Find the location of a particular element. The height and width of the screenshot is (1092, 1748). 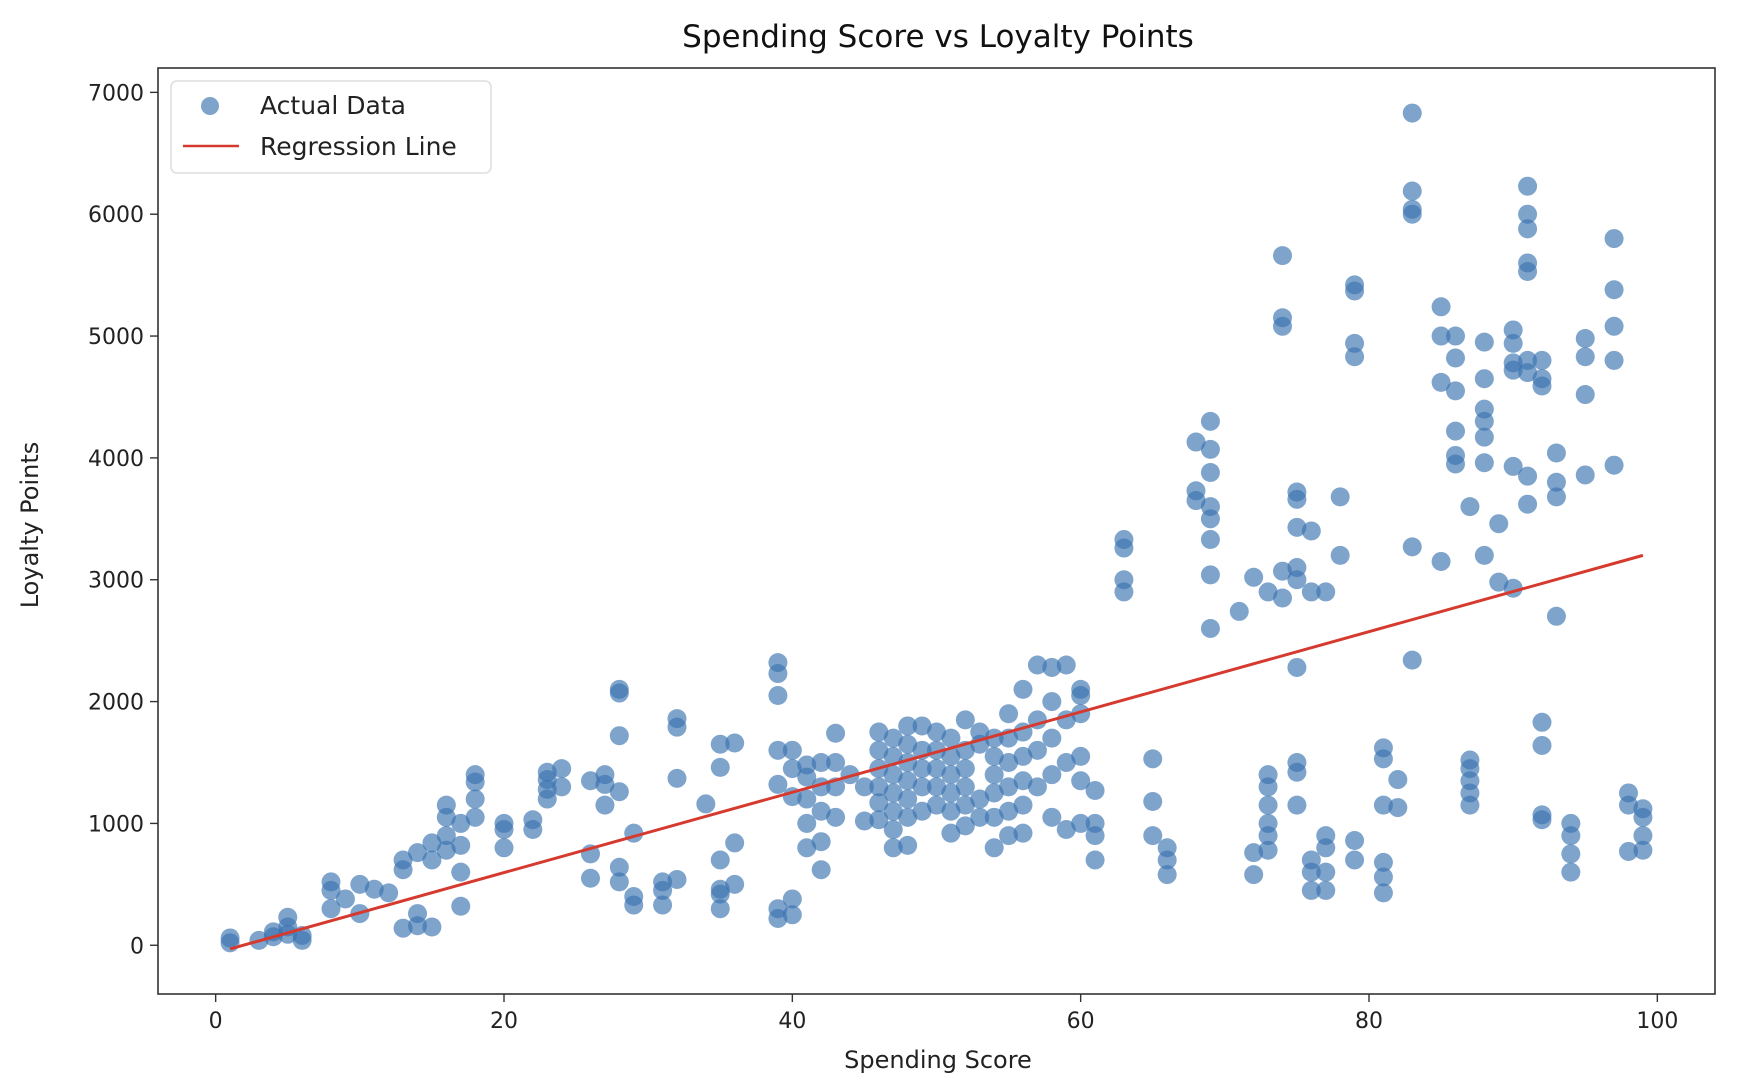

legend-label-regression-line: Regression Line is located at coordinates (358, 146).